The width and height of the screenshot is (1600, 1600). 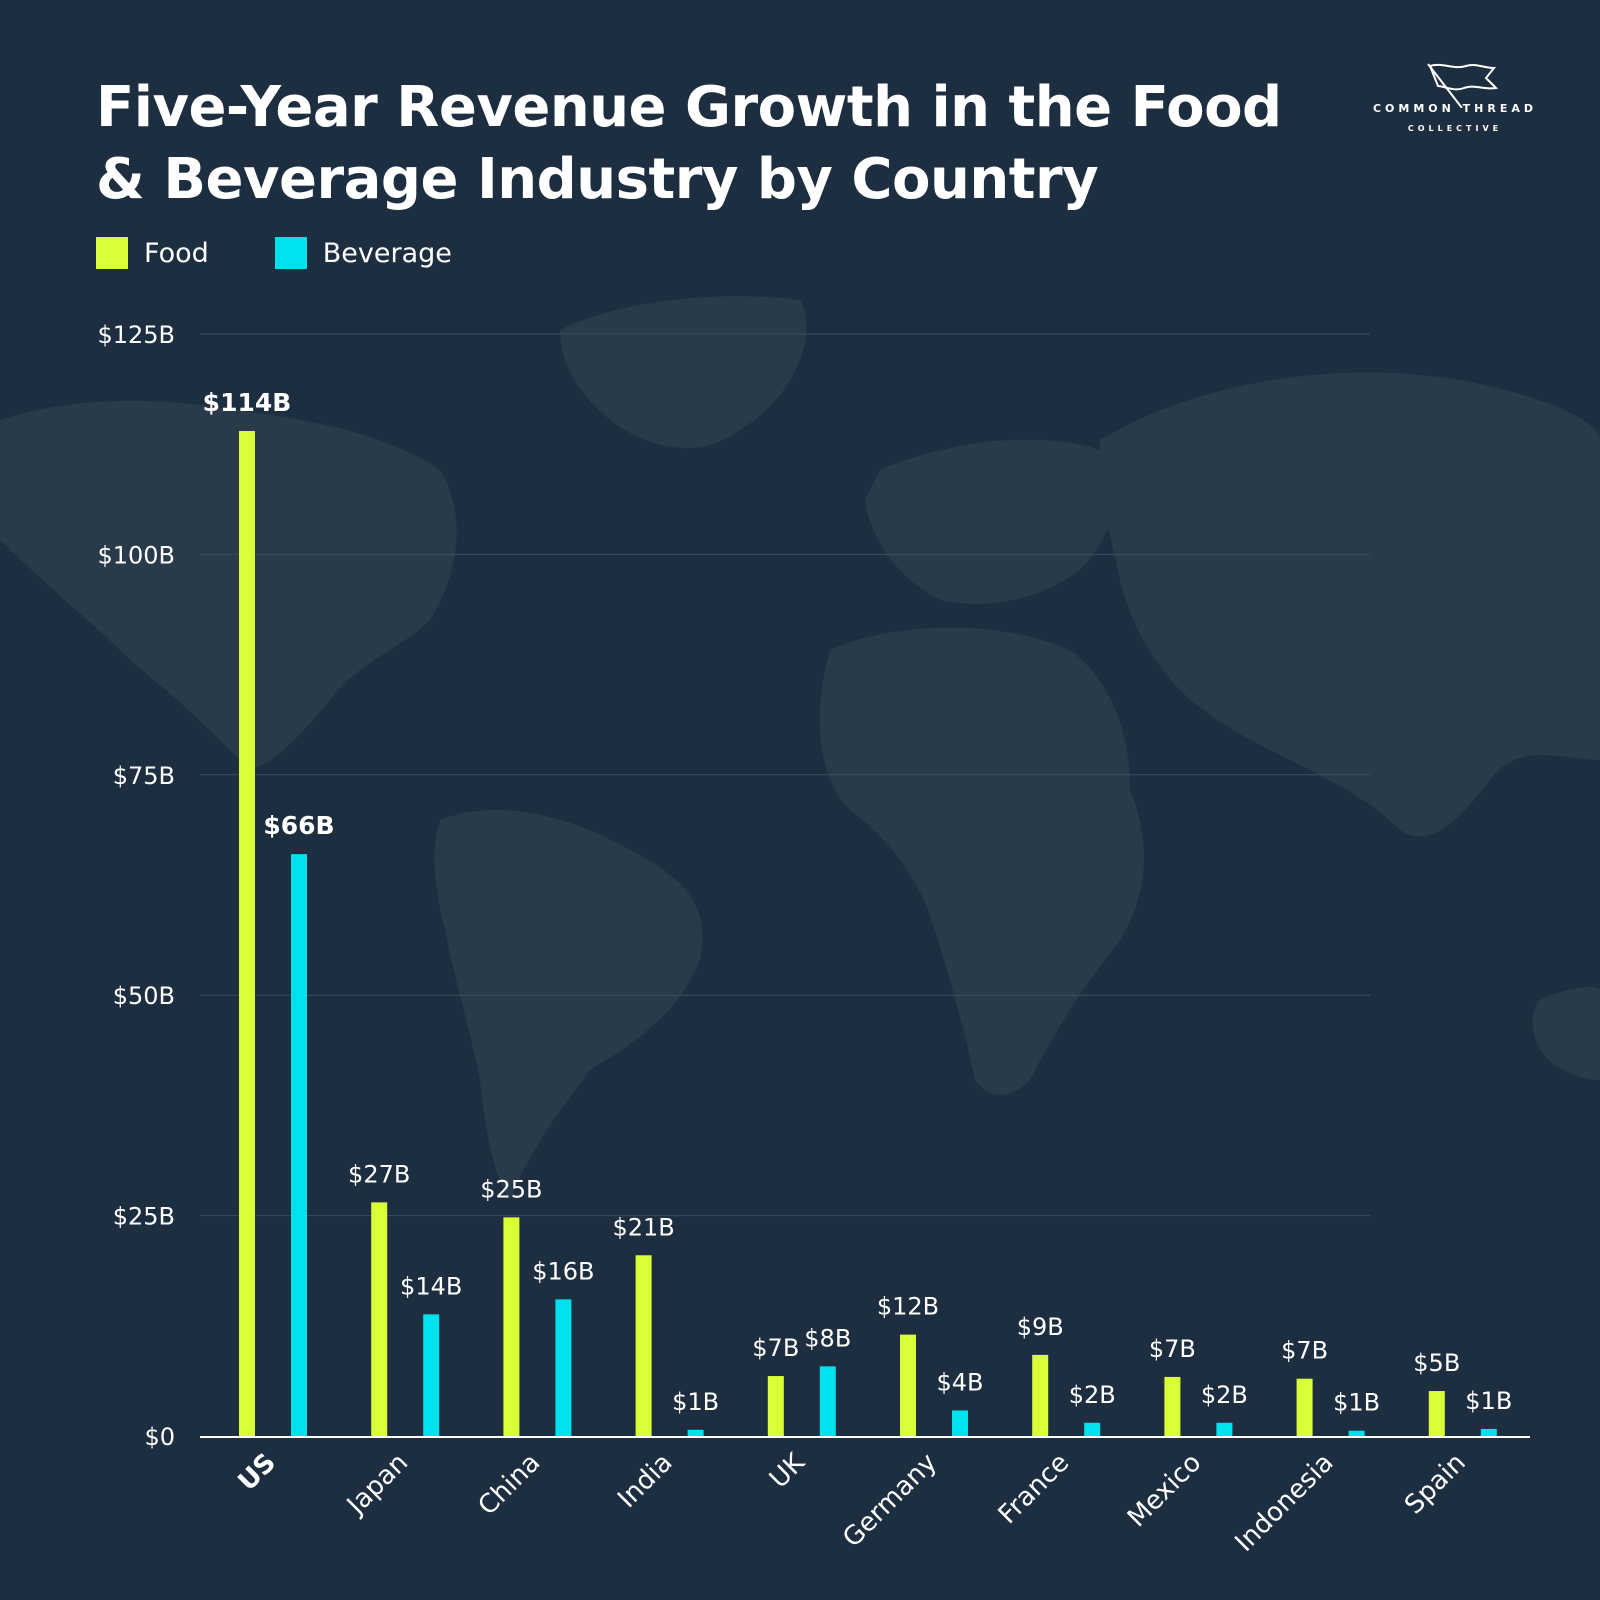 What do you see at coordinates (112, 253) in the screenshot?
I see `legend-swatch-food` at bounding box center [112, 253].